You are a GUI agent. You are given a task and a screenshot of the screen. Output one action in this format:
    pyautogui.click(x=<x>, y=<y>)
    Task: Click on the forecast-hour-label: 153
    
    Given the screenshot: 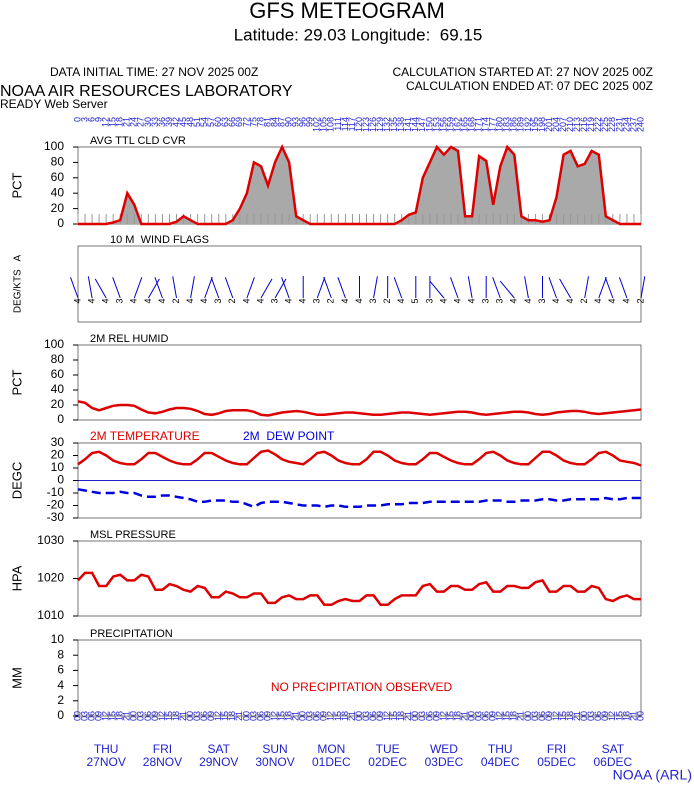 What is the action you would take?
    pyautogui.click(x=436, y=124)
    